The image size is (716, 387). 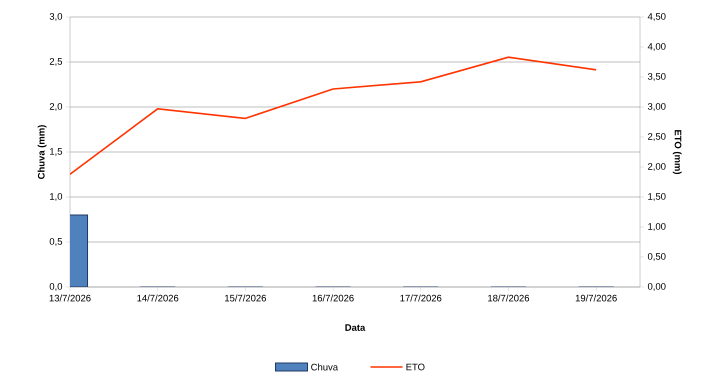 What do you see at coordinates (56, 17) in the screenshot?
I see `y-tick-label: 3,0` at bounding box center [56, 17].